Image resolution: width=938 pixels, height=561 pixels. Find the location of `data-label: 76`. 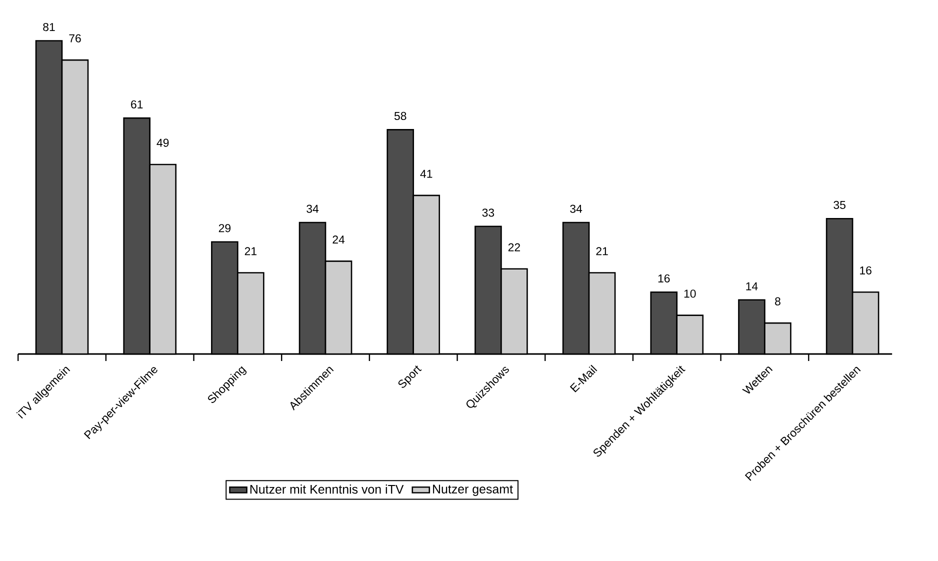

data-label: 76 is located at coordinates (75, 38).